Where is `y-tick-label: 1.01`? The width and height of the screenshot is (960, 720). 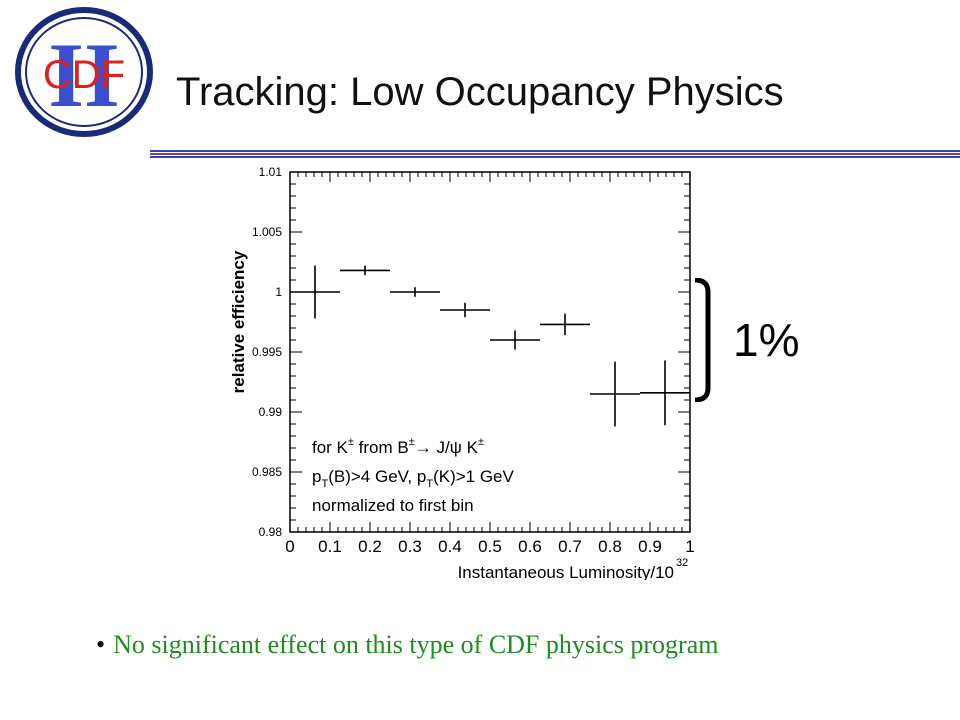 y-tick-label: 1.01 is located at coordinates (271, 172).